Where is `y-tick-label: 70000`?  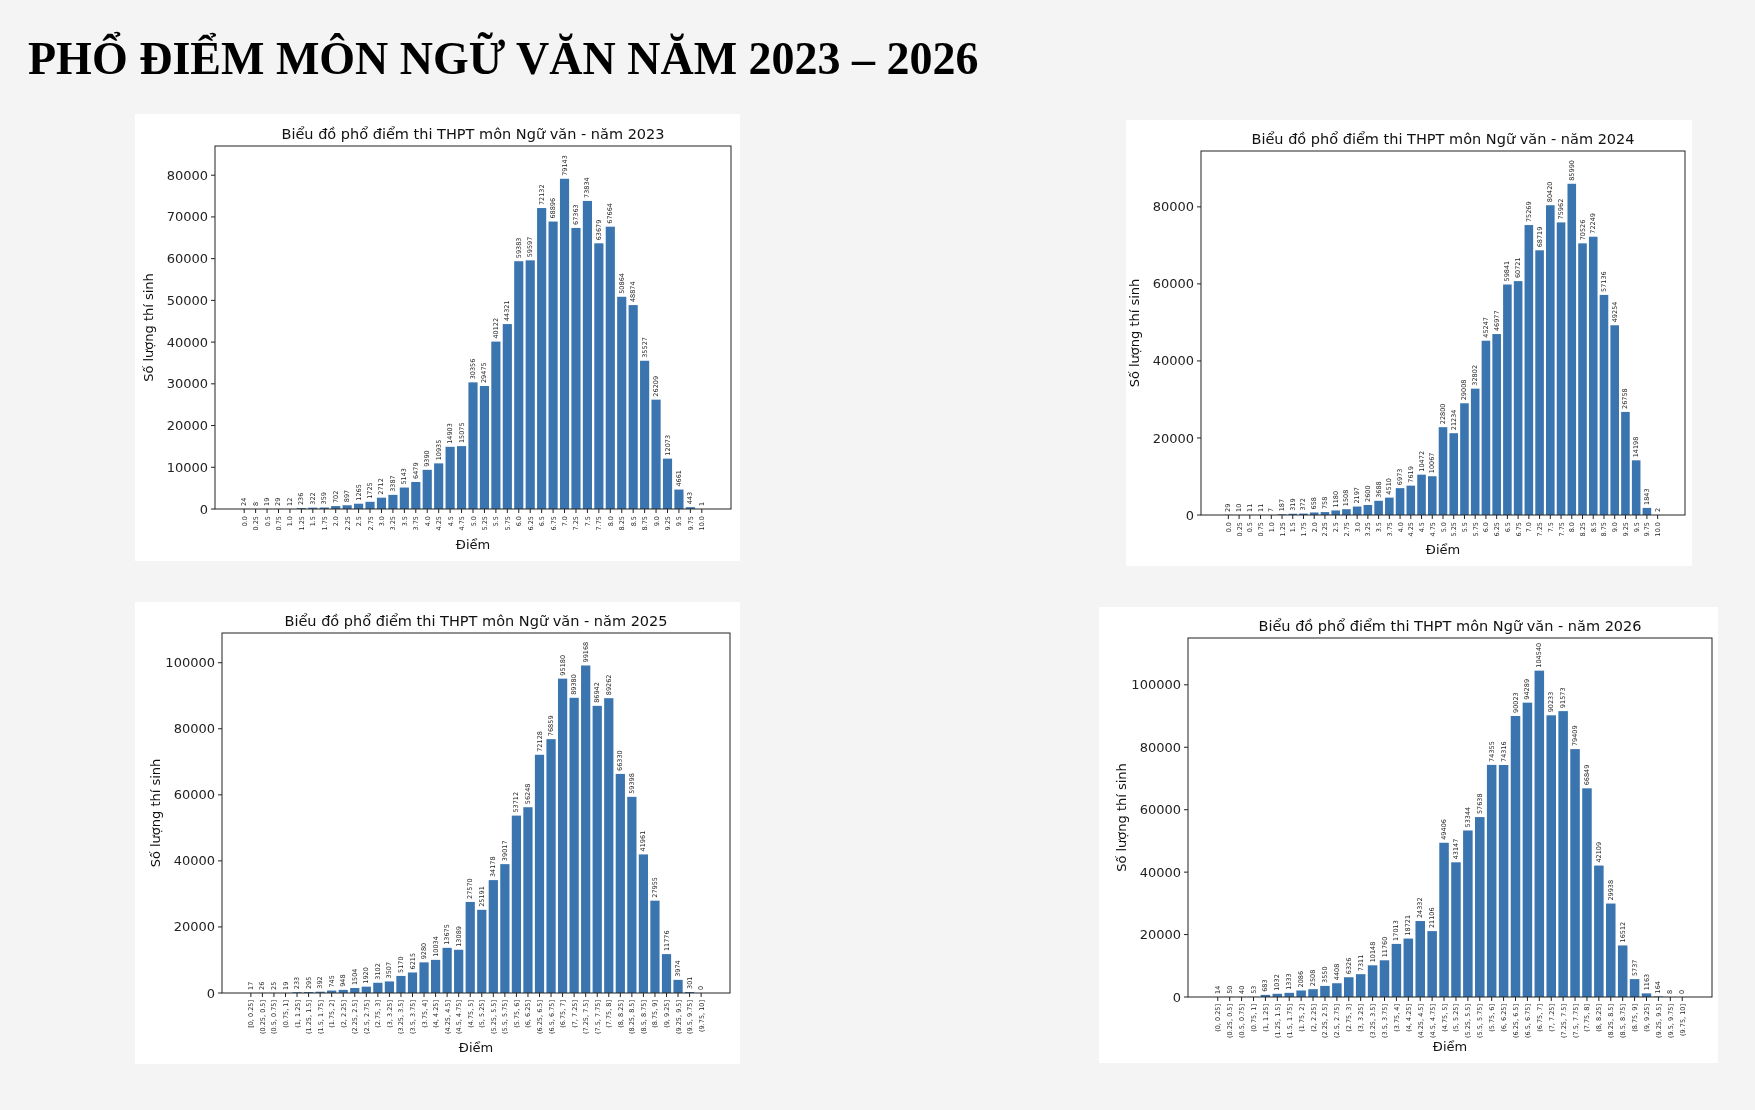
y-tick-label: 70000 is located at coordinates (187, 217).